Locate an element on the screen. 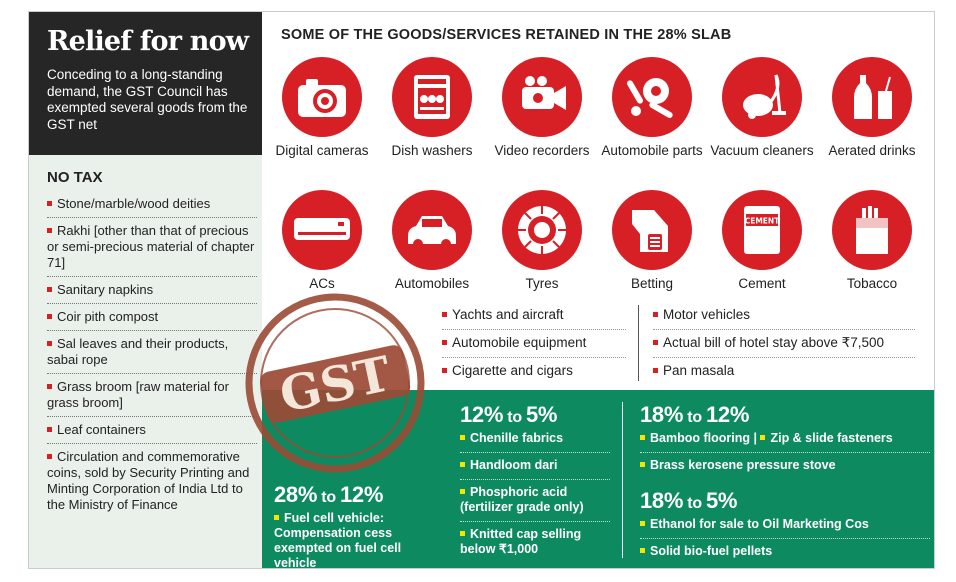 The width and height of the screenshot is (956, 582). list-item-text: Knitted cap selling below ₹1,000 is located at coordinates (521, 541).